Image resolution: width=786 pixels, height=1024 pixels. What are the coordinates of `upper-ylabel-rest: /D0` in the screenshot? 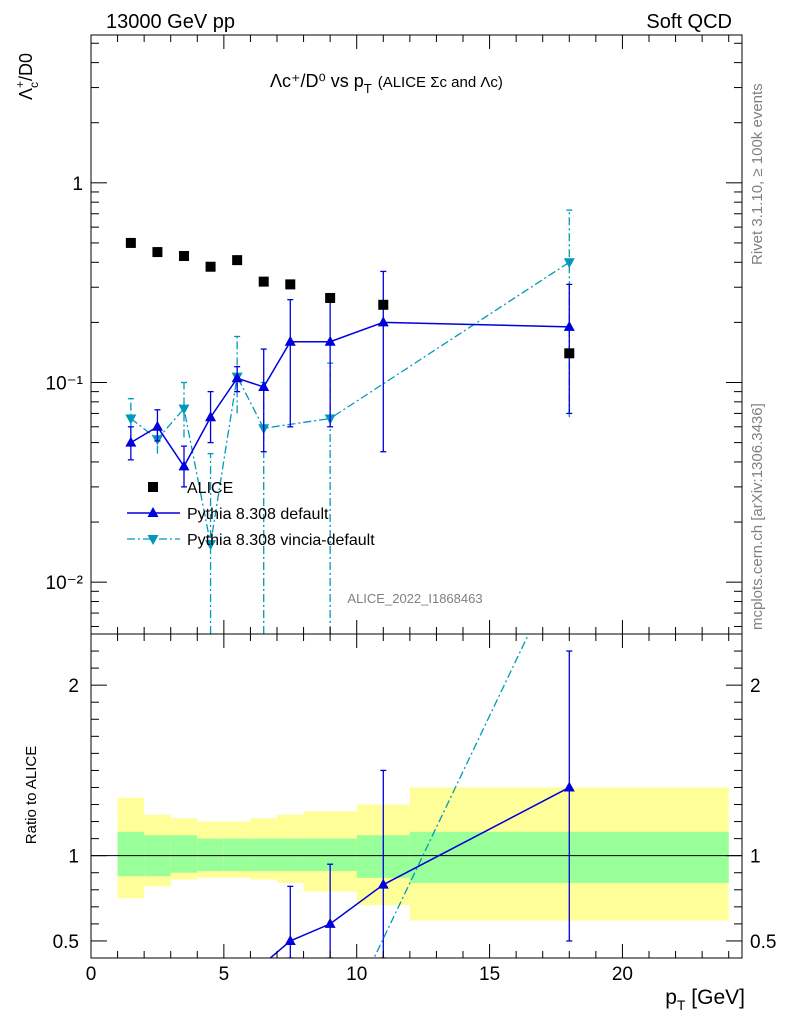 It's located at (26, 67).